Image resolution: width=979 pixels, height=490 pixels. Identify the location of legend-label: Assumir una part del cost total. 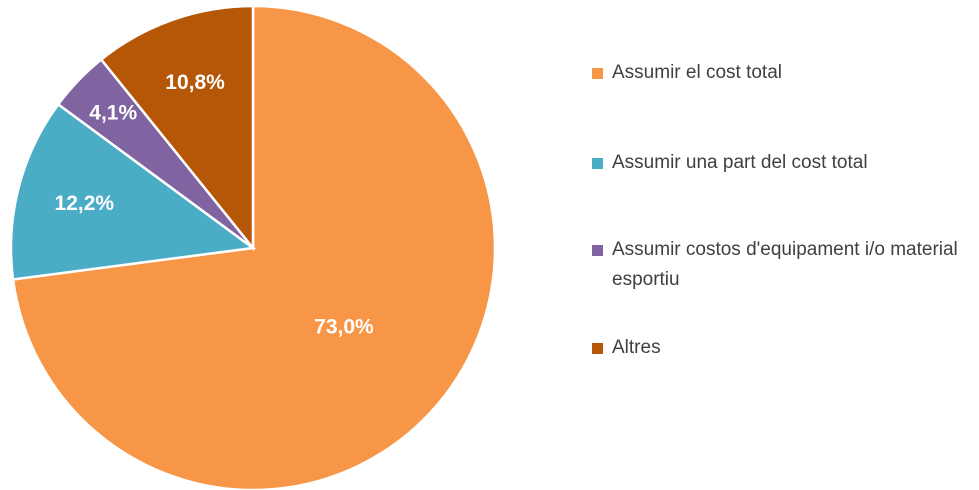
(740, 162).